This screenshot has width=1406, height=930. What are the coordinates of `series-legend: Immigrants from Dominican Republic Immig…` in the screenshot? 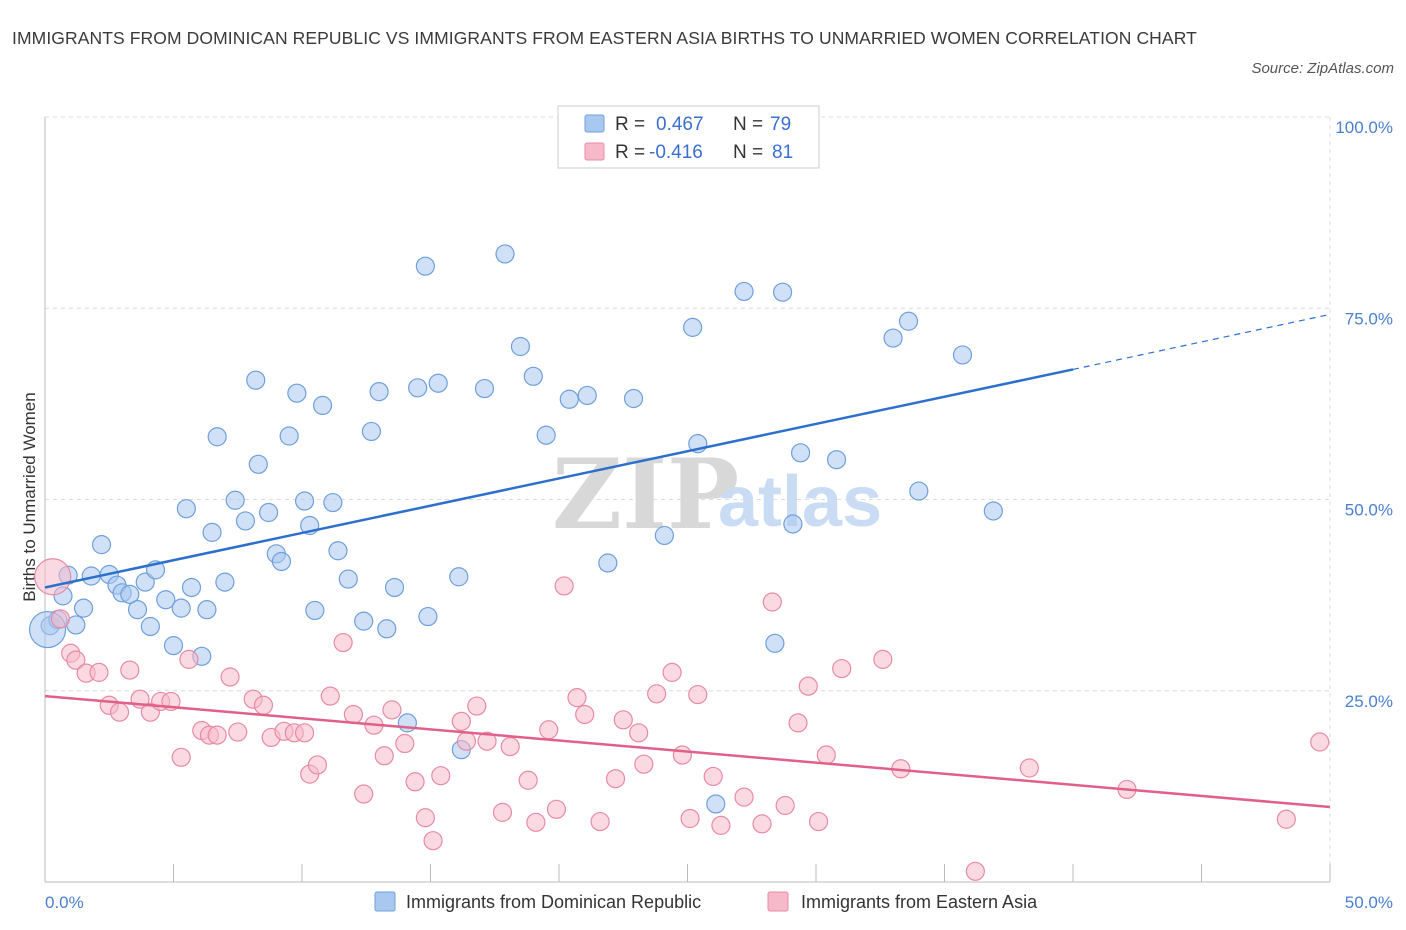 It's located at (706, 901).